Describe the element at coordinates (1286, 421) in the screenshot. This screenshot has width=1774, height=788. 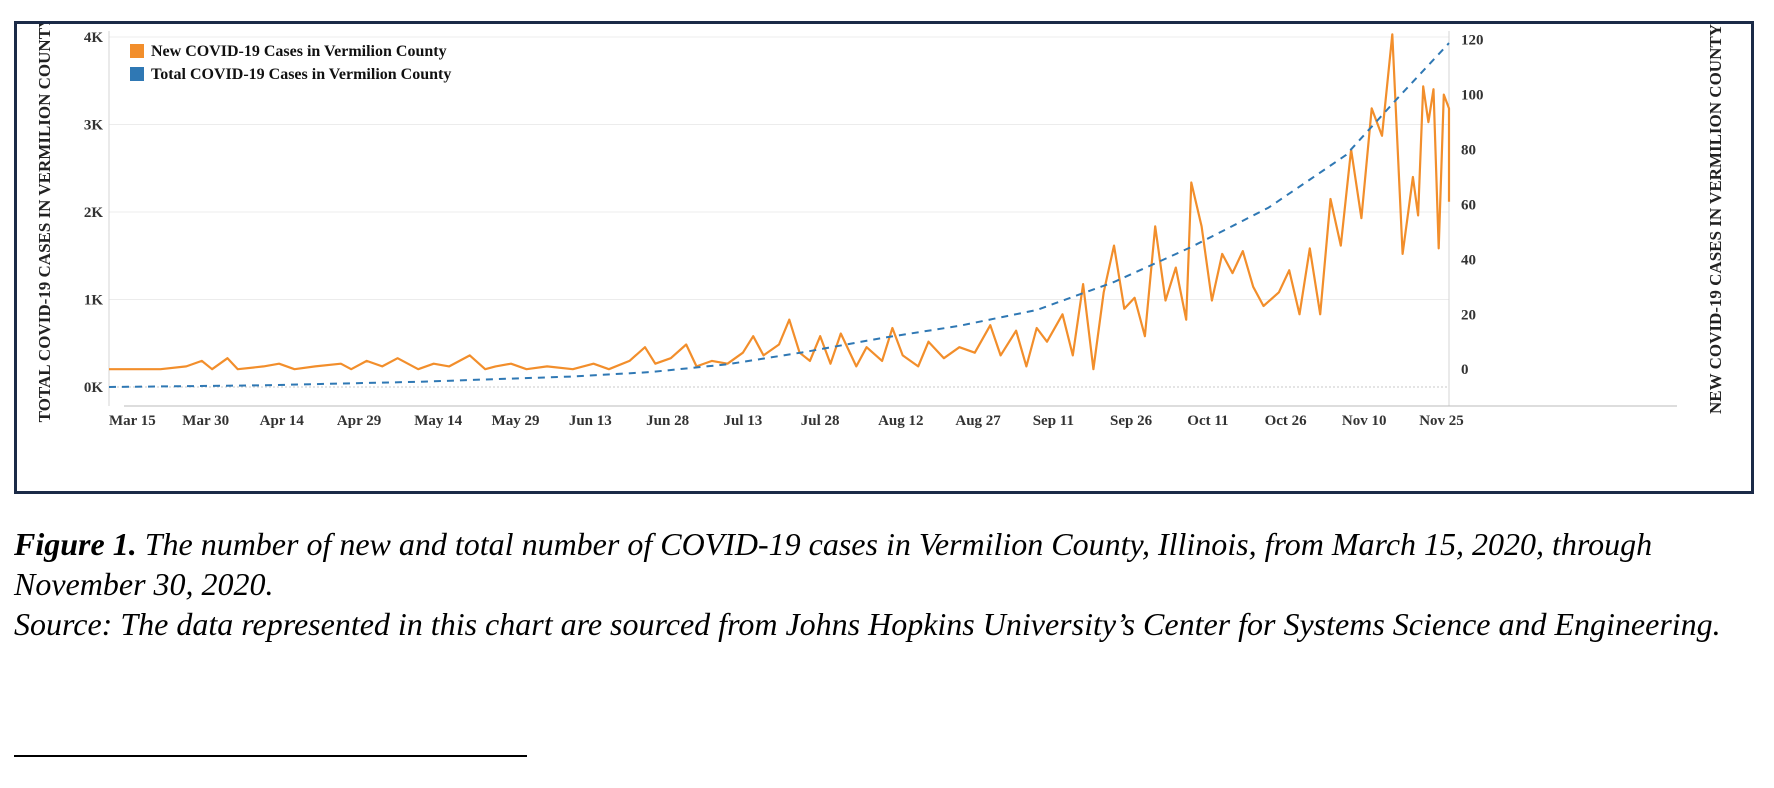
I see `x-tick-label: Oct 26` at that location.